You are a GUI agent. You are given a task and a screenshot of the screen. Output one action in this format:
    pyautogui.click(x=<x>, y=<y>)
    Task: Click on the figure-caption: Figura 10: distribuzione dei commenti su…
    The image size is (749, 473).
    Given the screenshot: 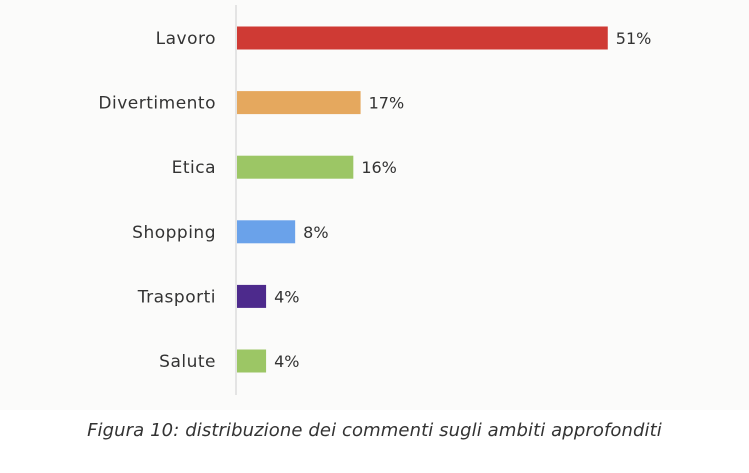 What is the action you would take?
    pyautogui.click(x=374, y=430)
    